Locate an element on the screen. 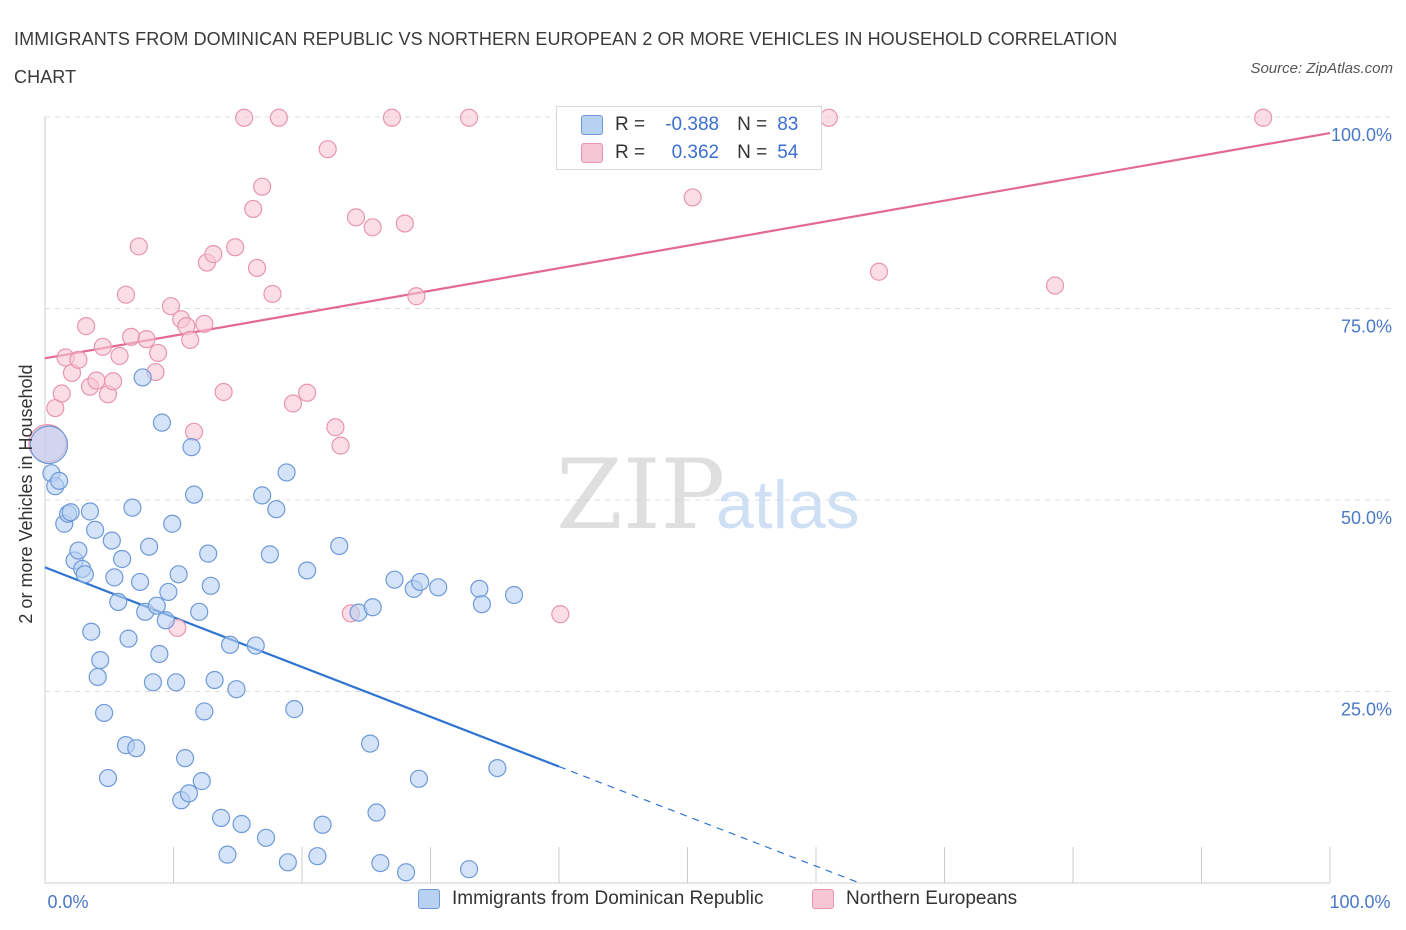 This screenshot has width=1406, height=930. y-tick-label: 25.0% is located at coordinates (1366, 710).